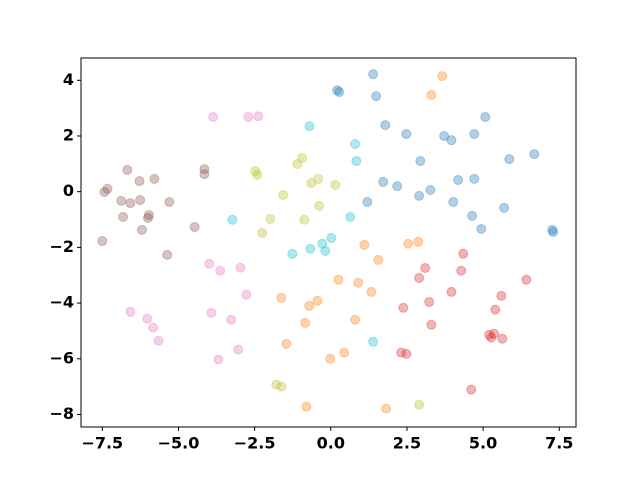  What do you see at coordinates (179, 443) in the screenshot?
I see `x-tick-label: −5.0` at bounding box center [179, 443].